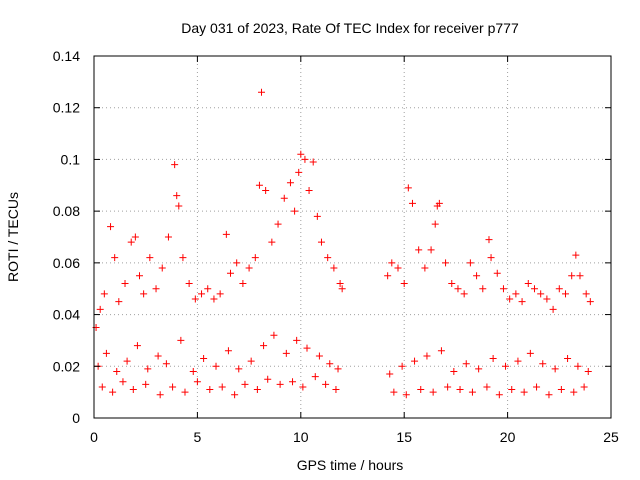  Describe the element at coordinates (66, 263) in the screenshot. I see `y-tick-label: 0.06` at that location.